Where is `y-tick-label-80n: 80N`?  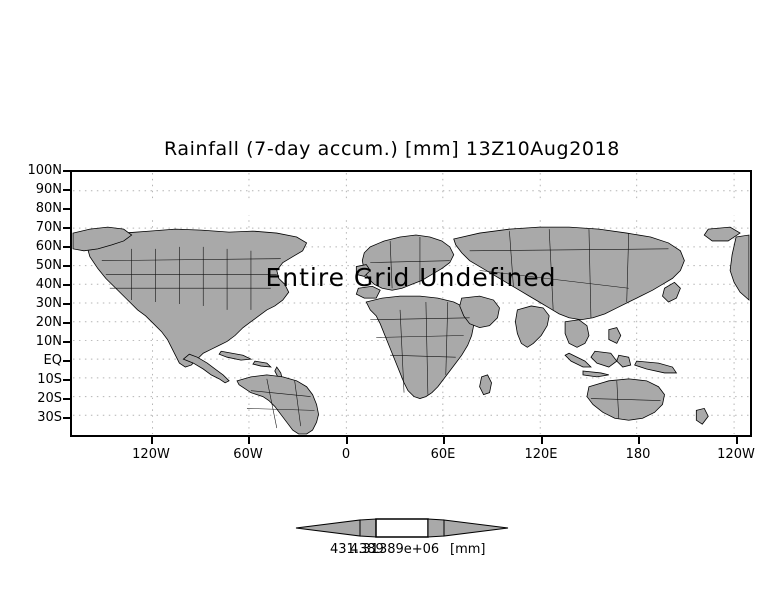
y-tick-label-80n: 80N is located at coordinates (48, 208).